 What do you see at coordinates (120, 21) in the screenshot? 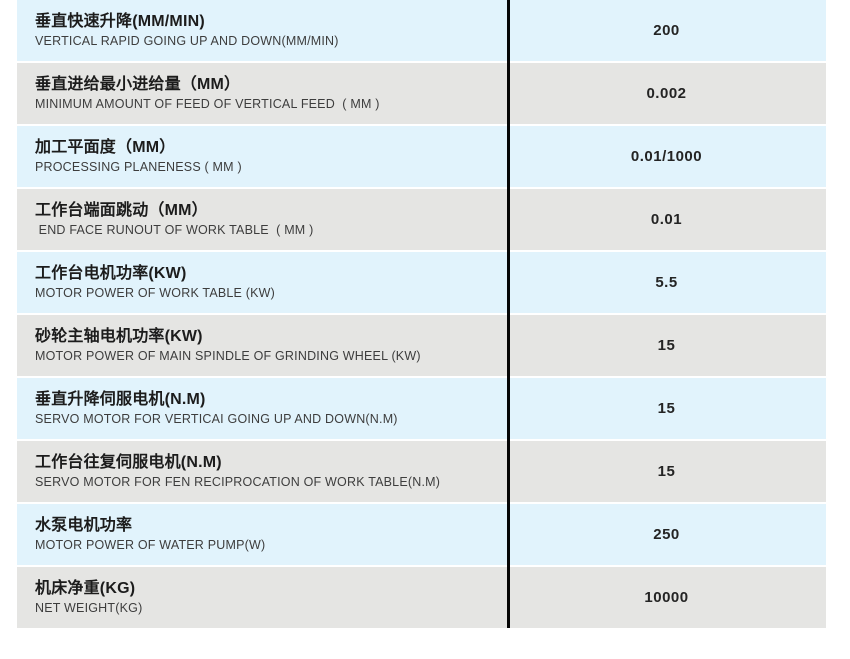
I see `spec-name-zh: 垂直快速升降(MM/MIN)` at bounding box center [120, 21].